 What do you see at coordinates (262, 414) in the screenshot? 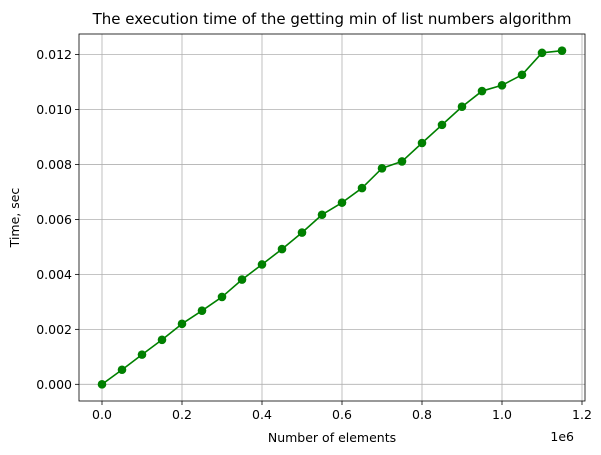
I see `x-tick-label: 0.4` at bounding box center [262, 414].